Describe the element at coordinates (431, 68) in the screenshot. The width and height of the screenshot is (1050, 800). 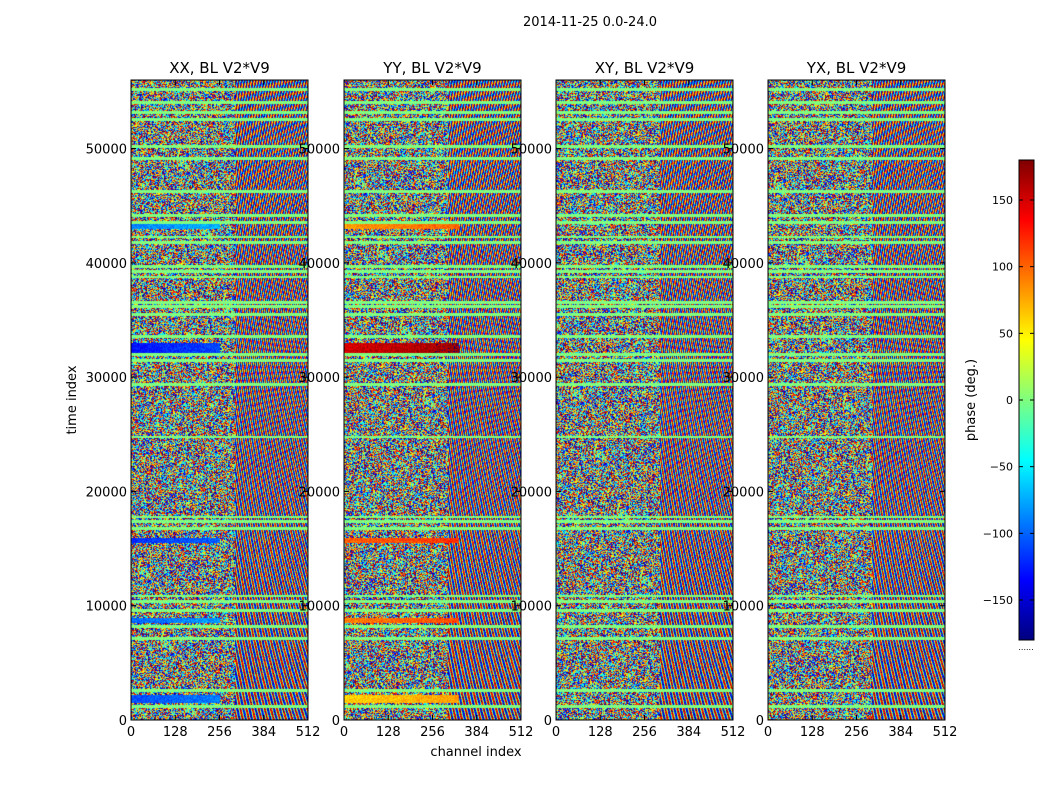
I see `panel-title: YY, BL V2*V9` at that location.